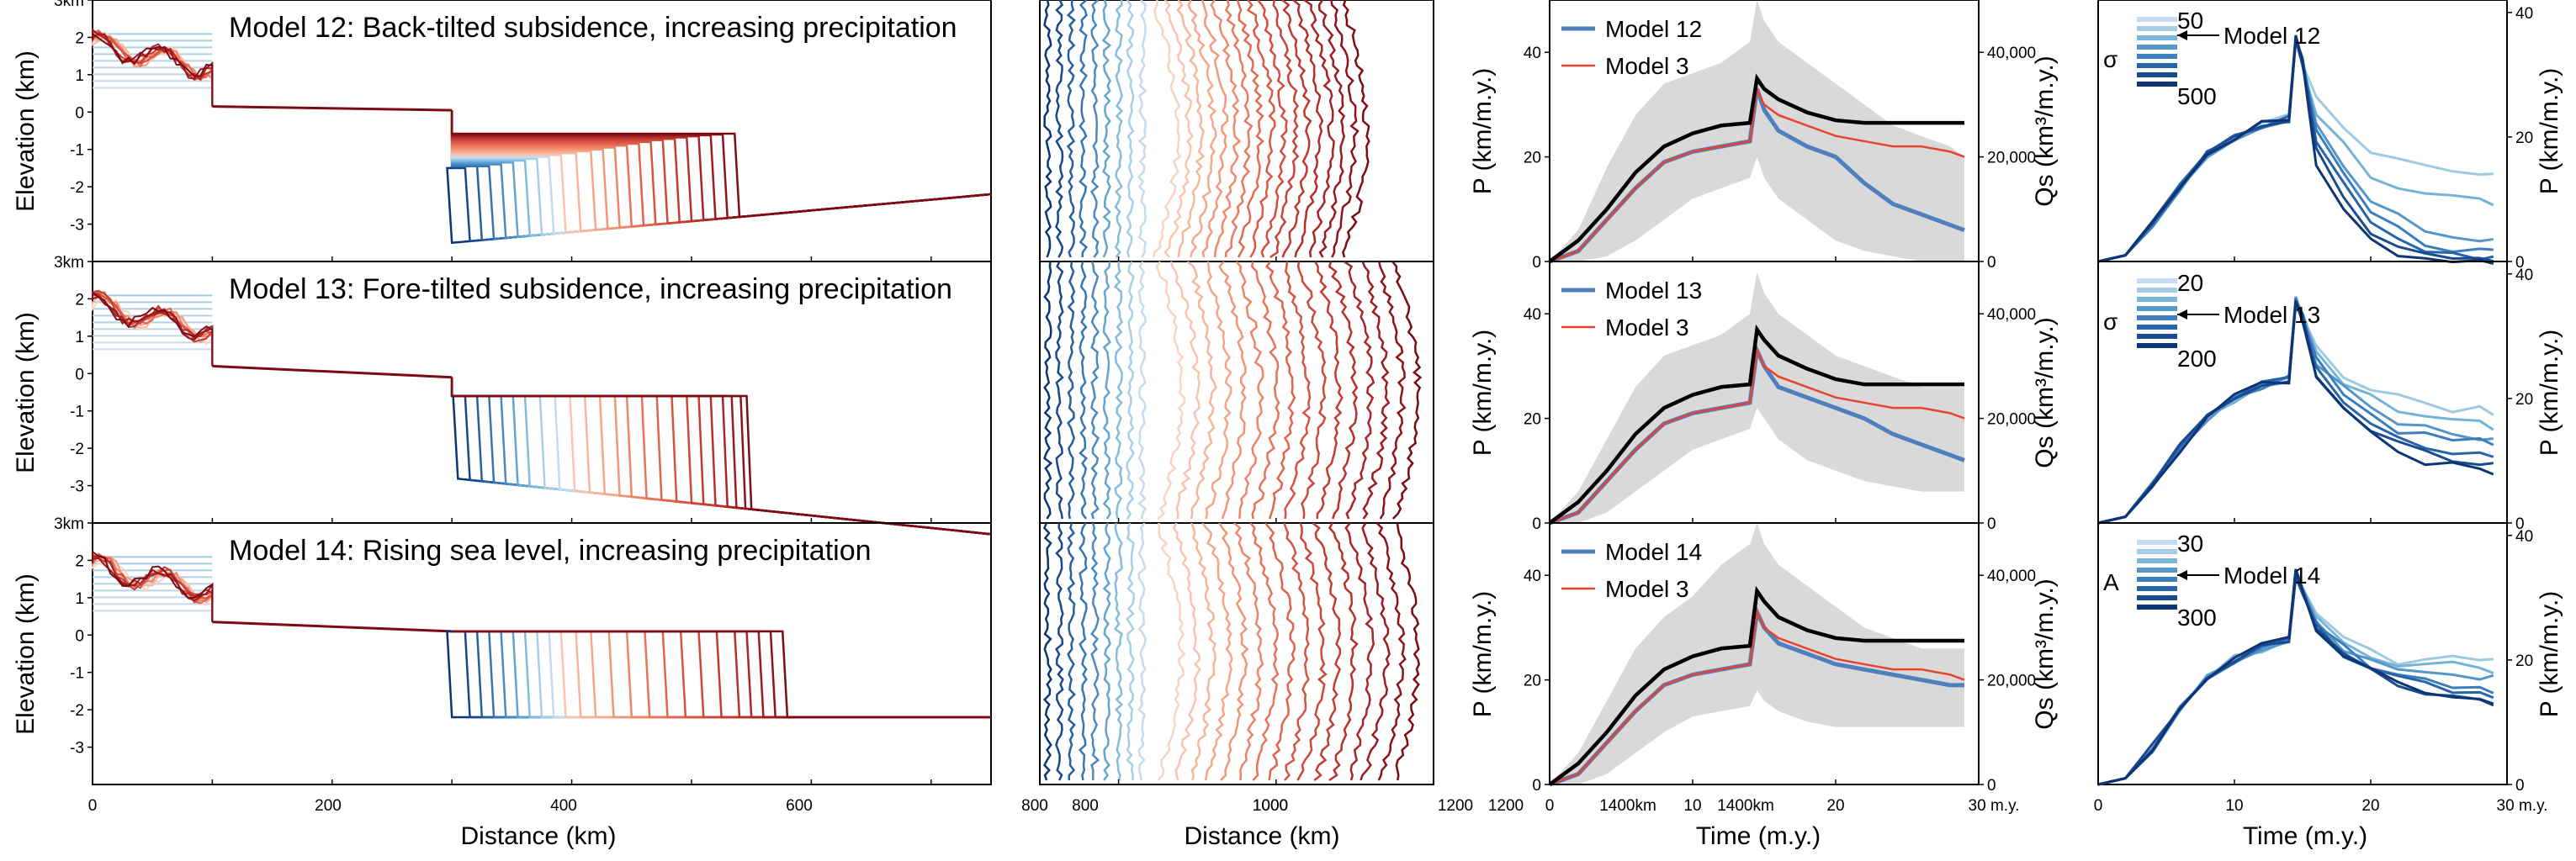  Describe the element at coordinates (542, 653) in the screenshot. I see `profile-axes-frame` at that location.